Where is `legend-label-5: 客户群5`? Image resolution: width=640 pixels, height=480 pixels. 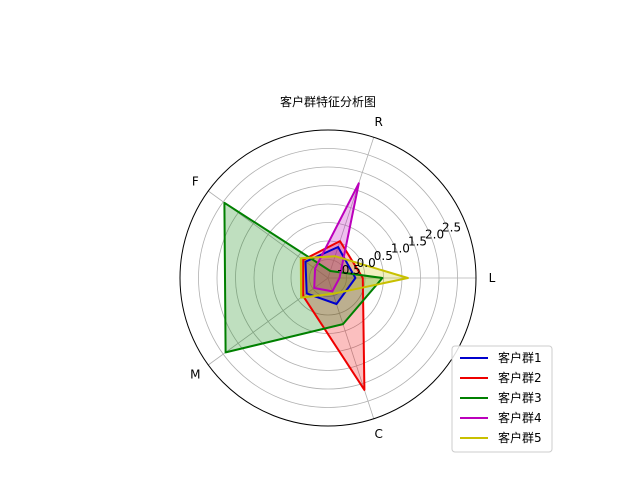
legend-label-5: 客户群5 is located at coordinates (520, 437).